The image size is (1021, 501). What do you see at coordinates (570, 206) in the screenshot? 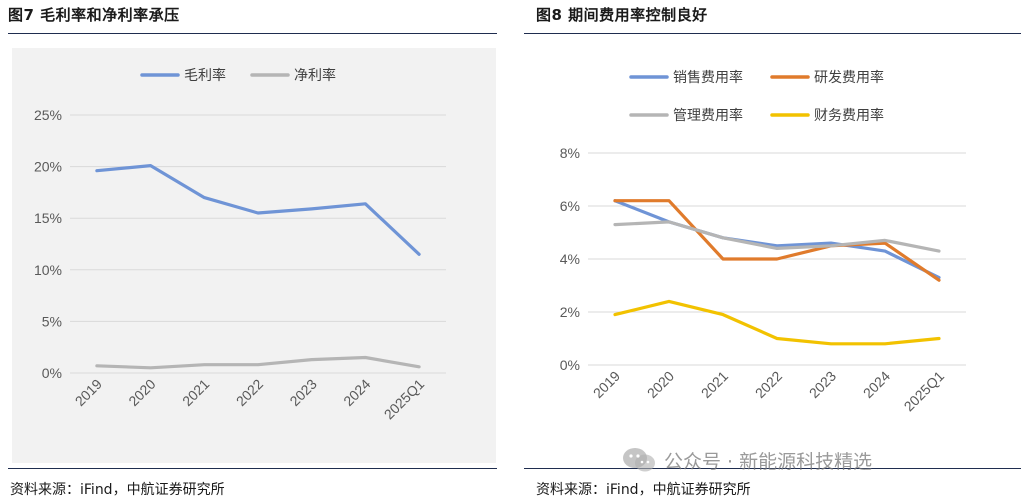
I see `y-tick-label: 6%` at bounding box center [570, 206].